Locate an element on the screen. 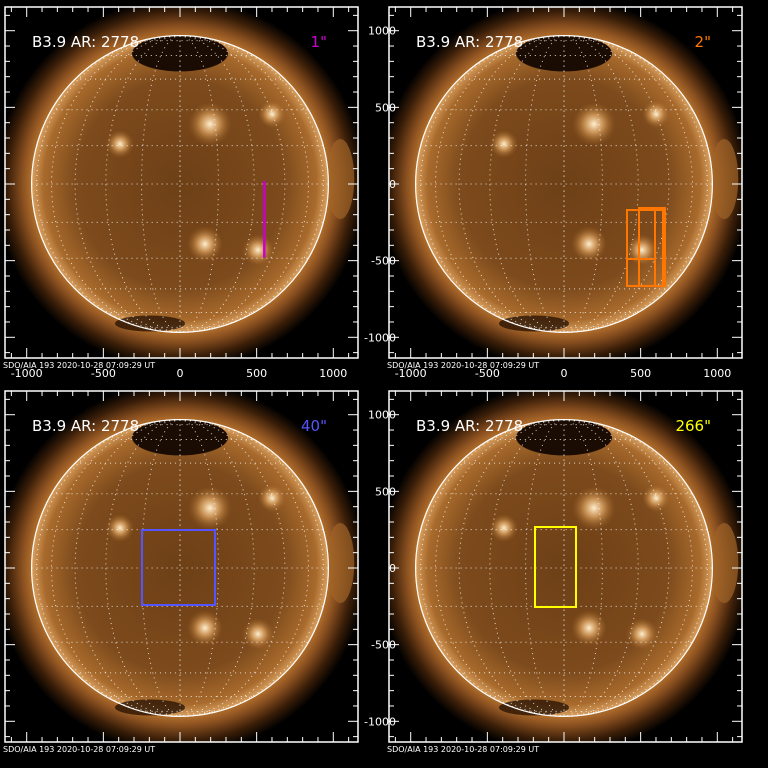  cadence-label: 266" is located at coordinates (693, 426).